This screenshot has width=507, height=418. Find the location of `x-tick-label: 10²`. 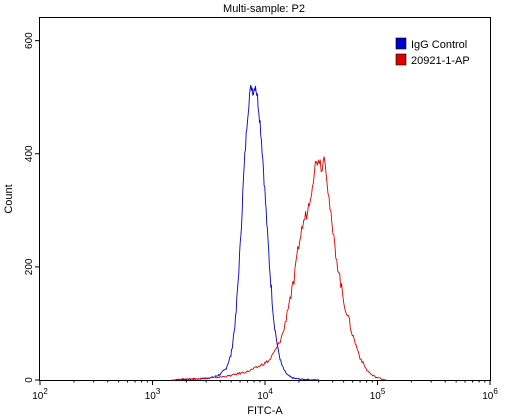

x-tick-label: 10² is located at coordinates (40, 394).